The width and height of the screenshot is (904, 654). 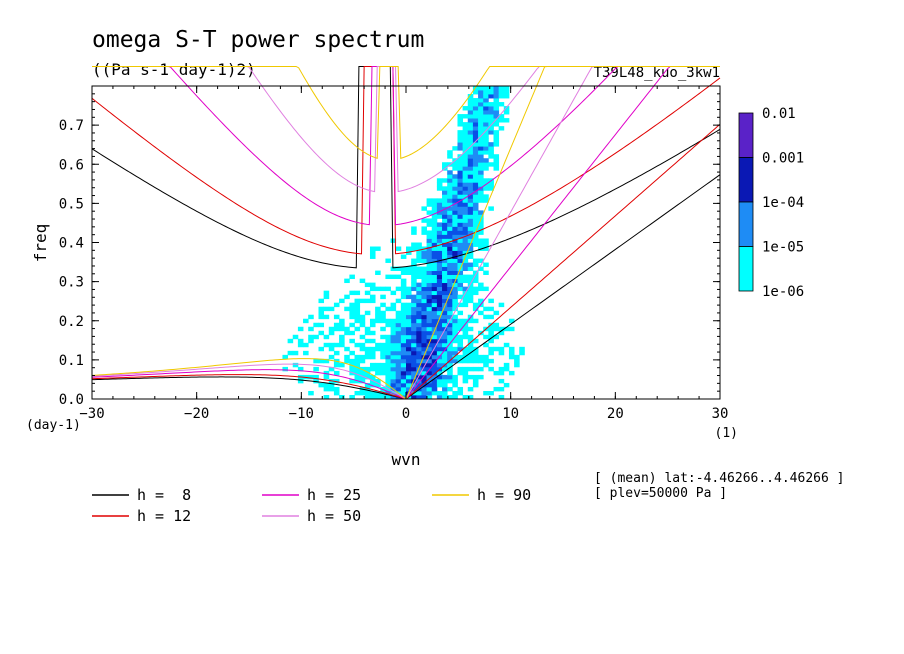 I want to click on y-tick-label: 0.1, so click(x=71, y=361).